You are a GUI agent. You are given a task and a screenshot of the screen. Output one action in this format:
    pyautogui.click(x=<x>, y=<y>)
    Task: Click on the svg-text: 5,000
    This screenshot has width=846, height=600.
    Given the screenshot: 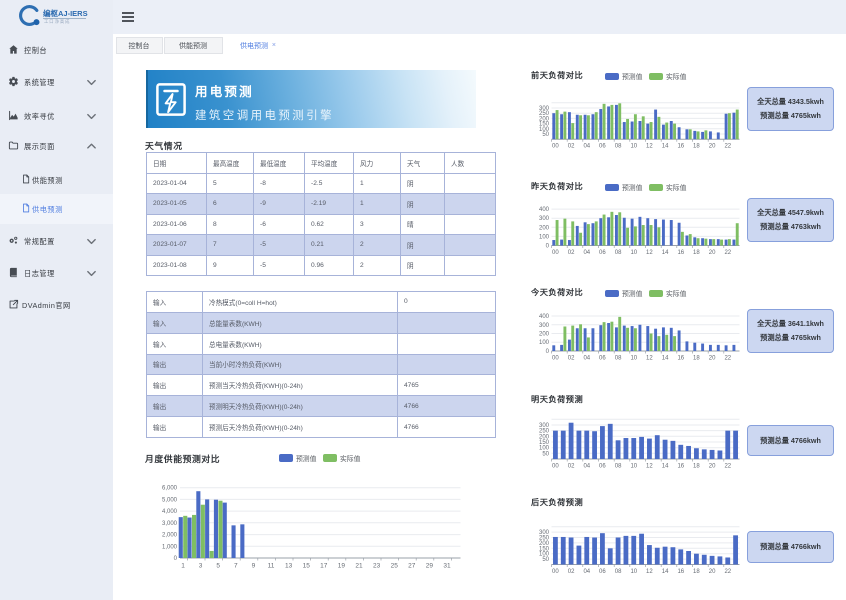 What is the action you would take?
    pyautogui.click(x=170, y=500)
    